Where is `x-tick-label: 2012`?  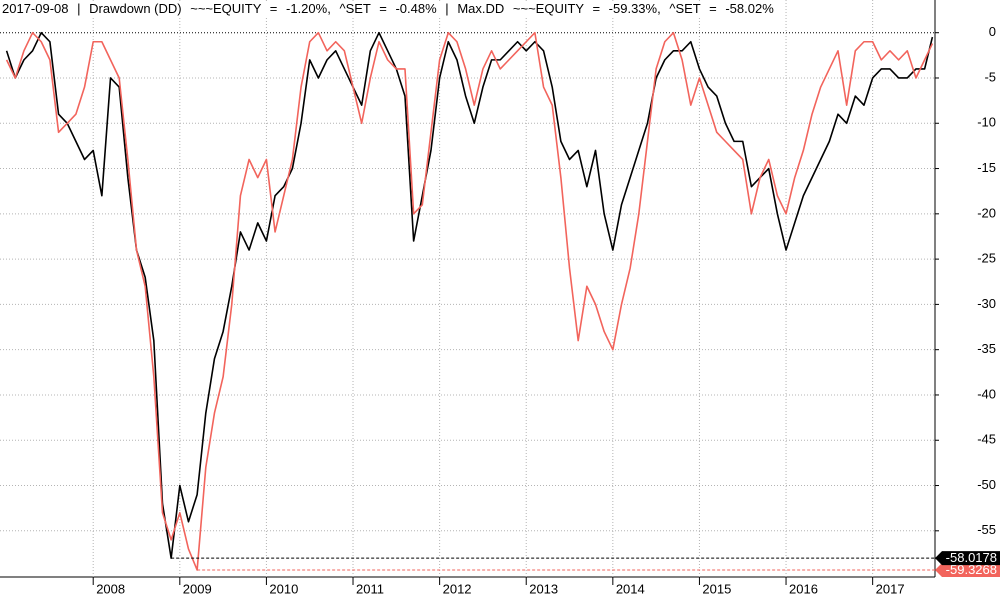
x-tick-label: 2012 is located at coordinates (457, 588).